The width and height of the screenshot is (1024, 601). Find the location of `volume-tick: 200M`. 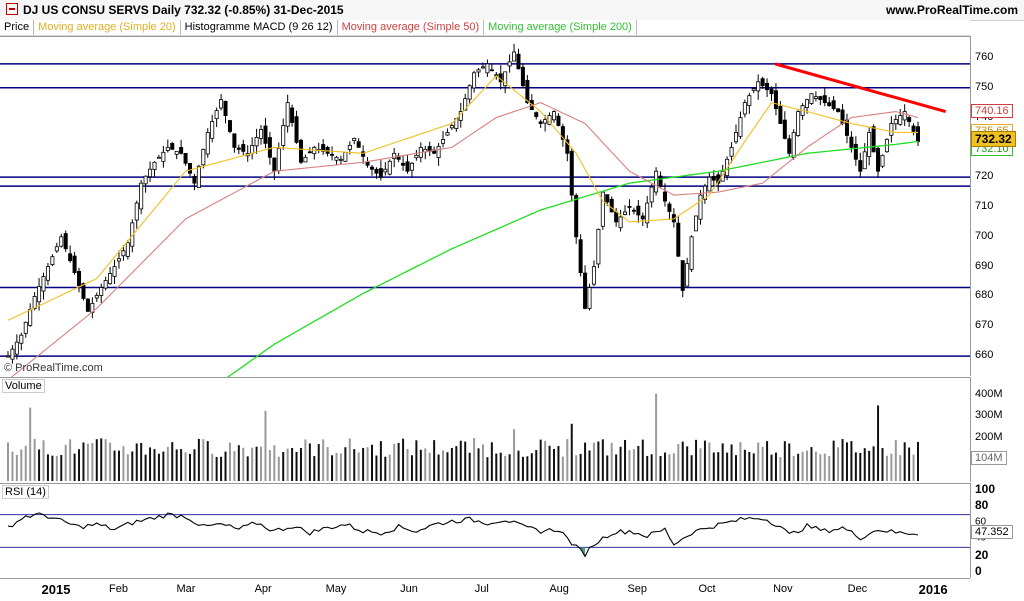

volume-tick: 200M is located at coordinates (989, 436).